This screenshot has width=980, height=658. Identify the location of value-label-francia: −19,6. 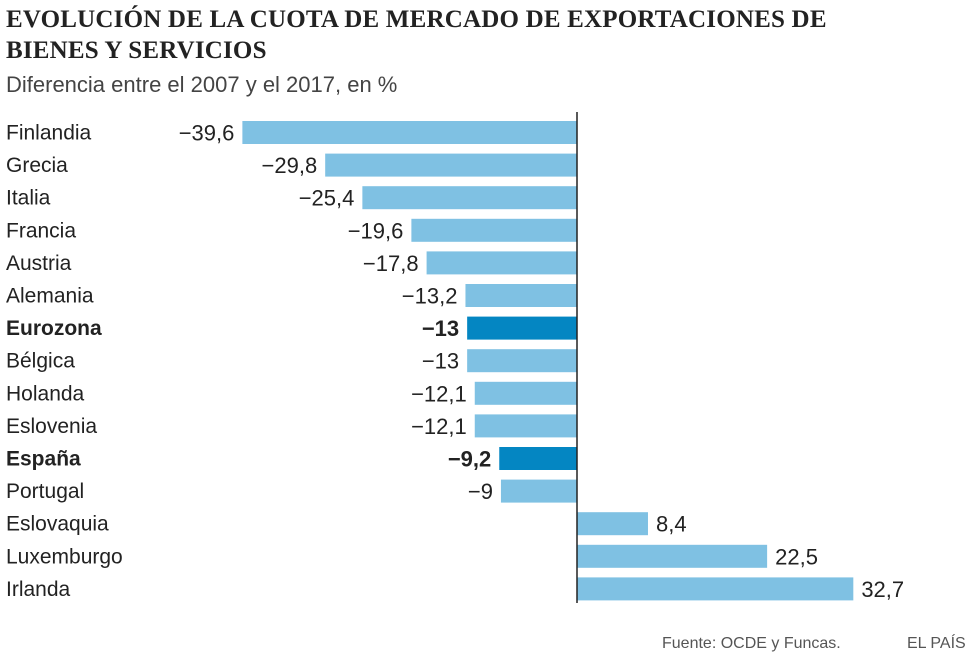
(376, 230).